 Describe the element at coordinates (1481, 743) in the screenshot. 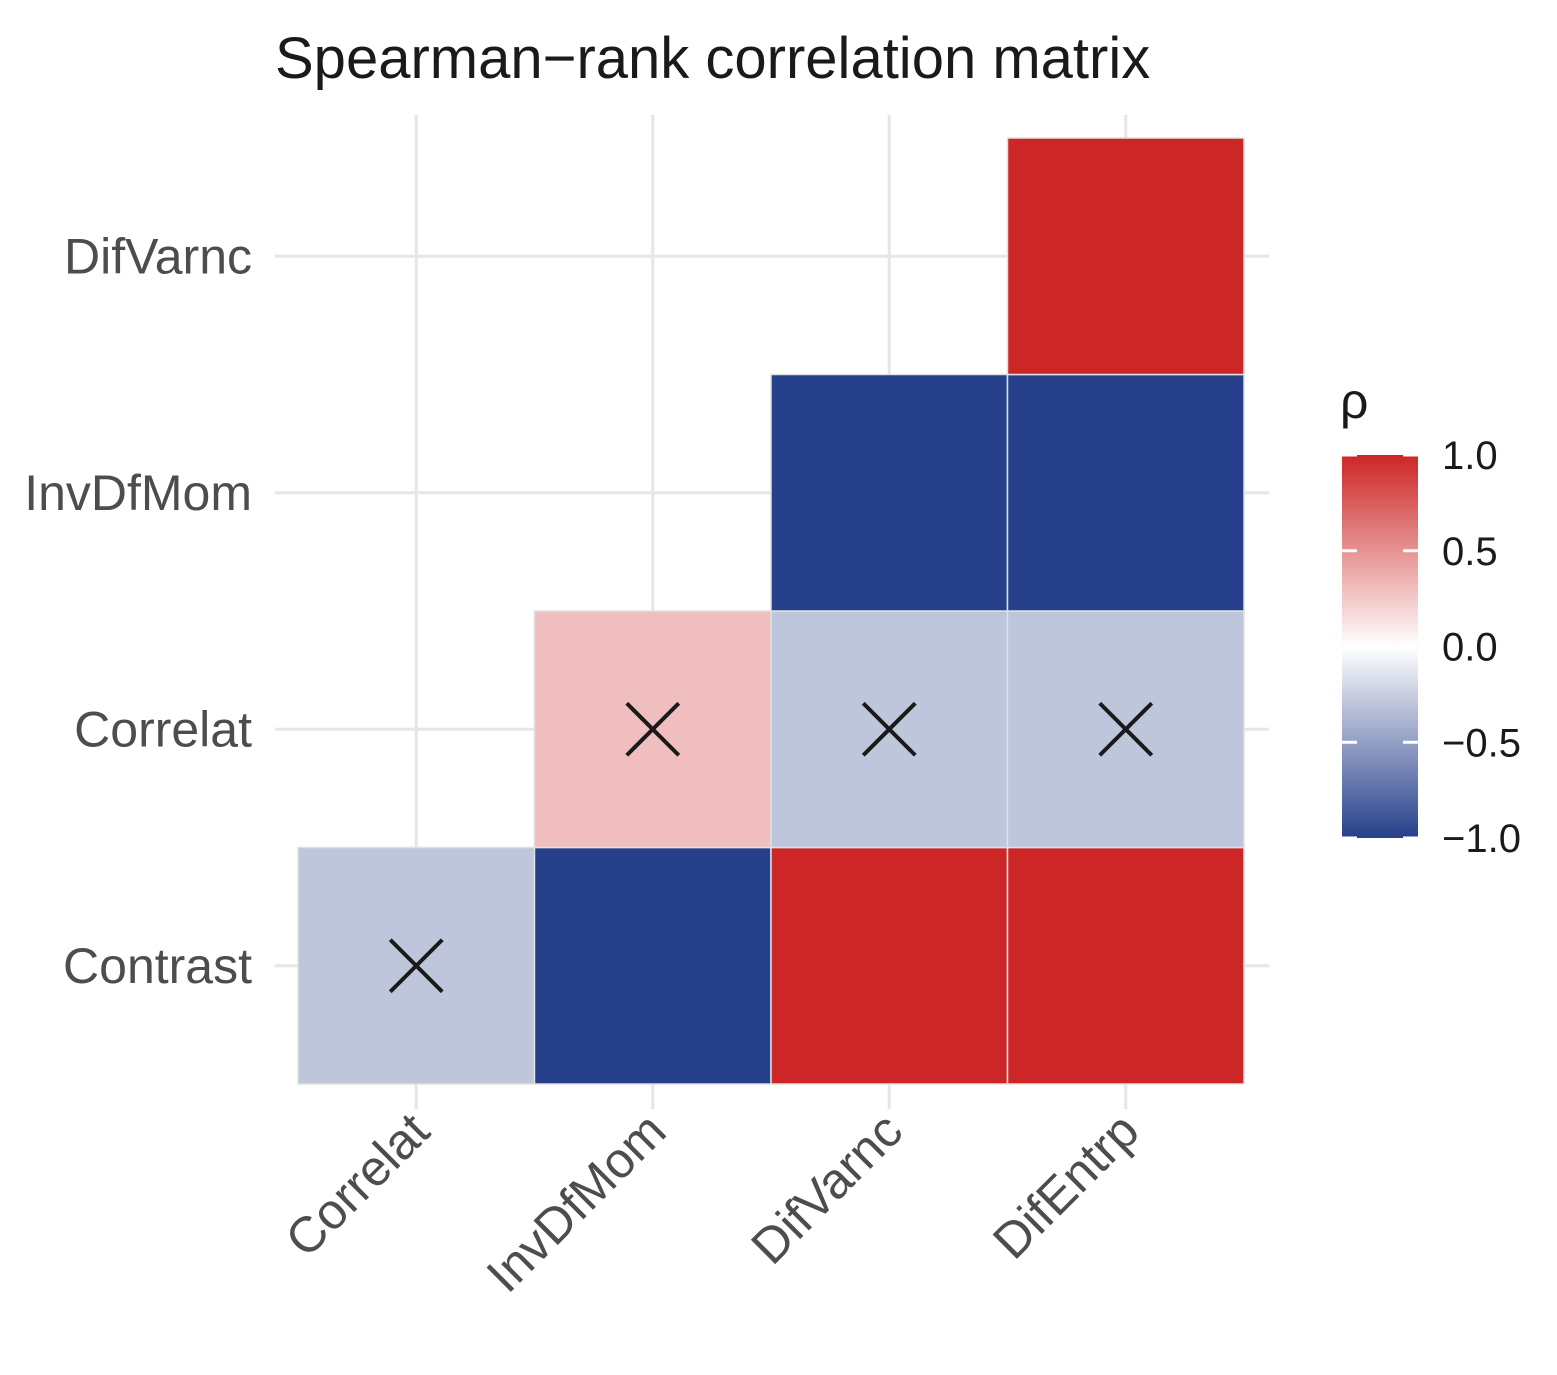

I see `legend-tick-label: −0.5` at that location.